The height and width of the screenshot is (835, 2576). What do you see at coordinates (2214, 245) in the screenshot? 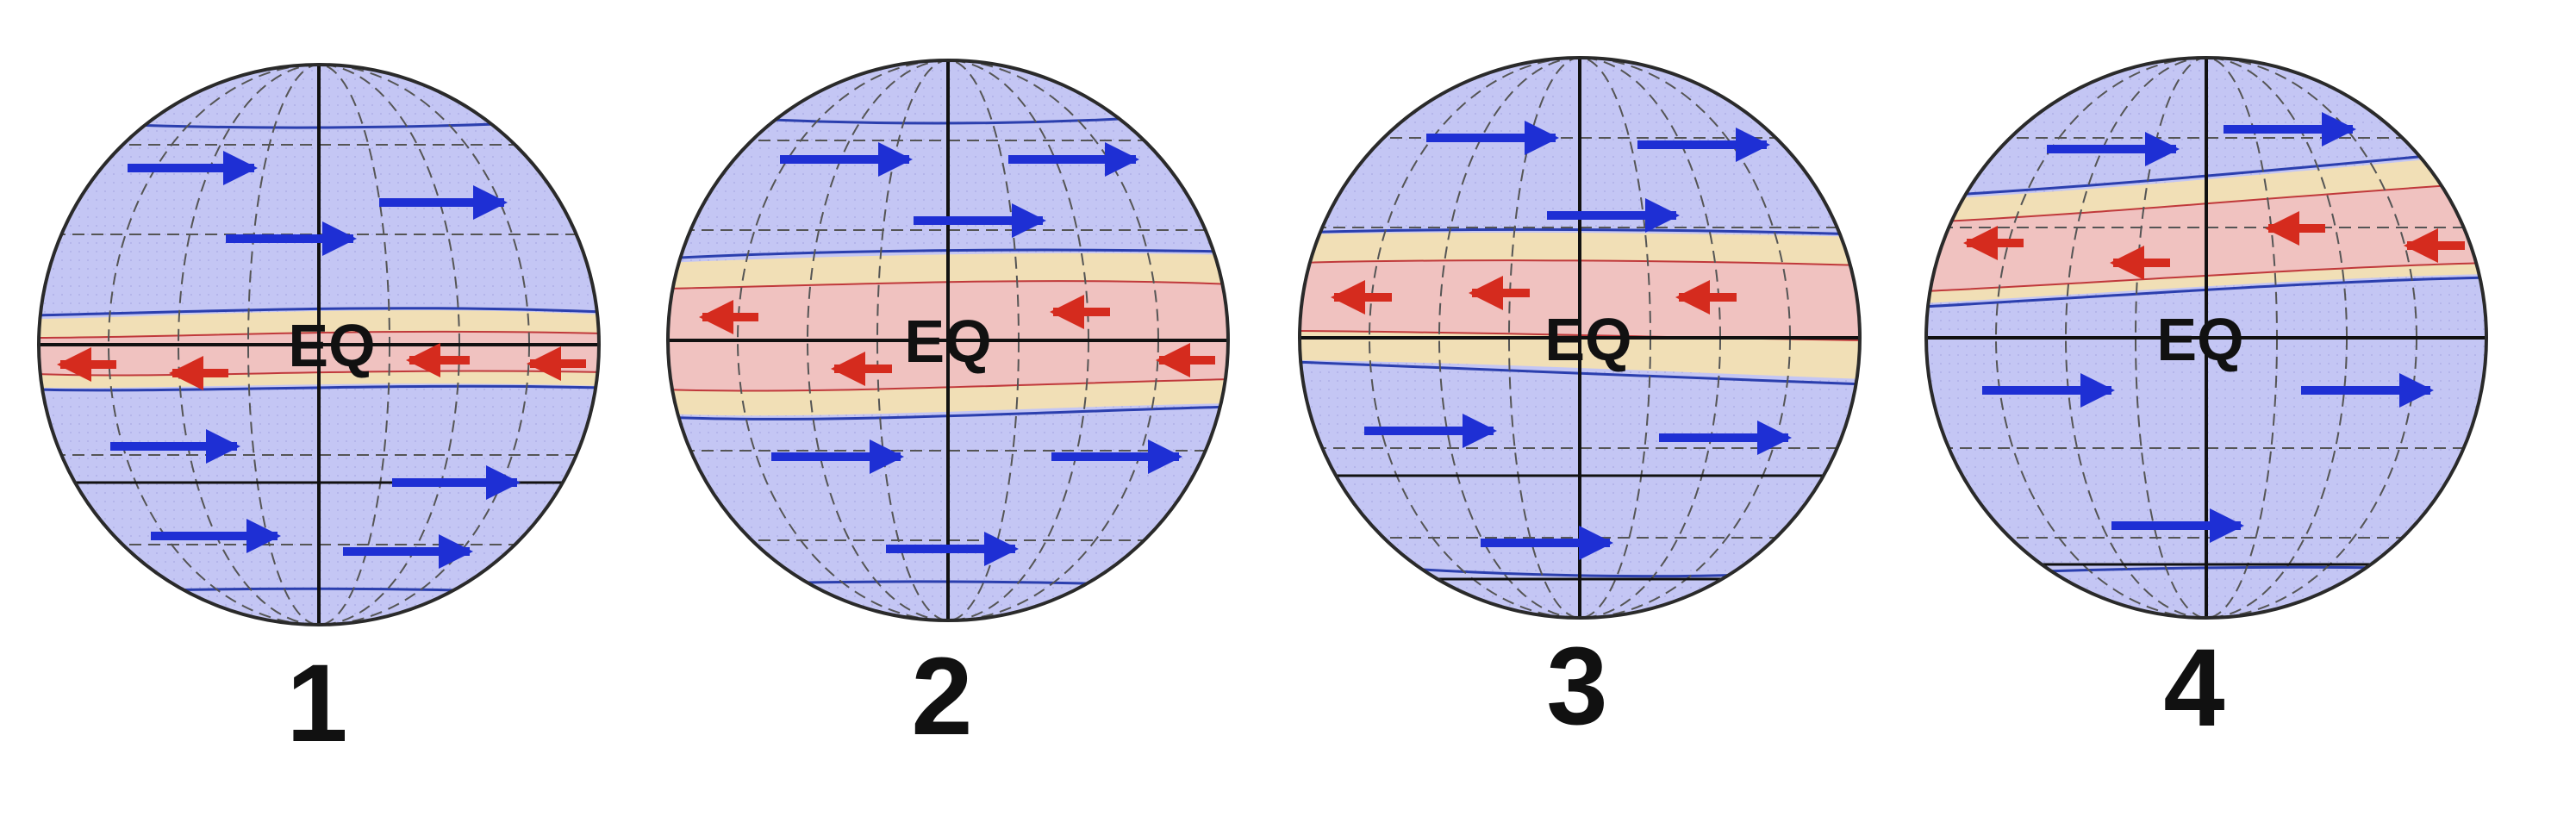
I see `globe-4-westward-arrows` at bounding box center [2214, 245].